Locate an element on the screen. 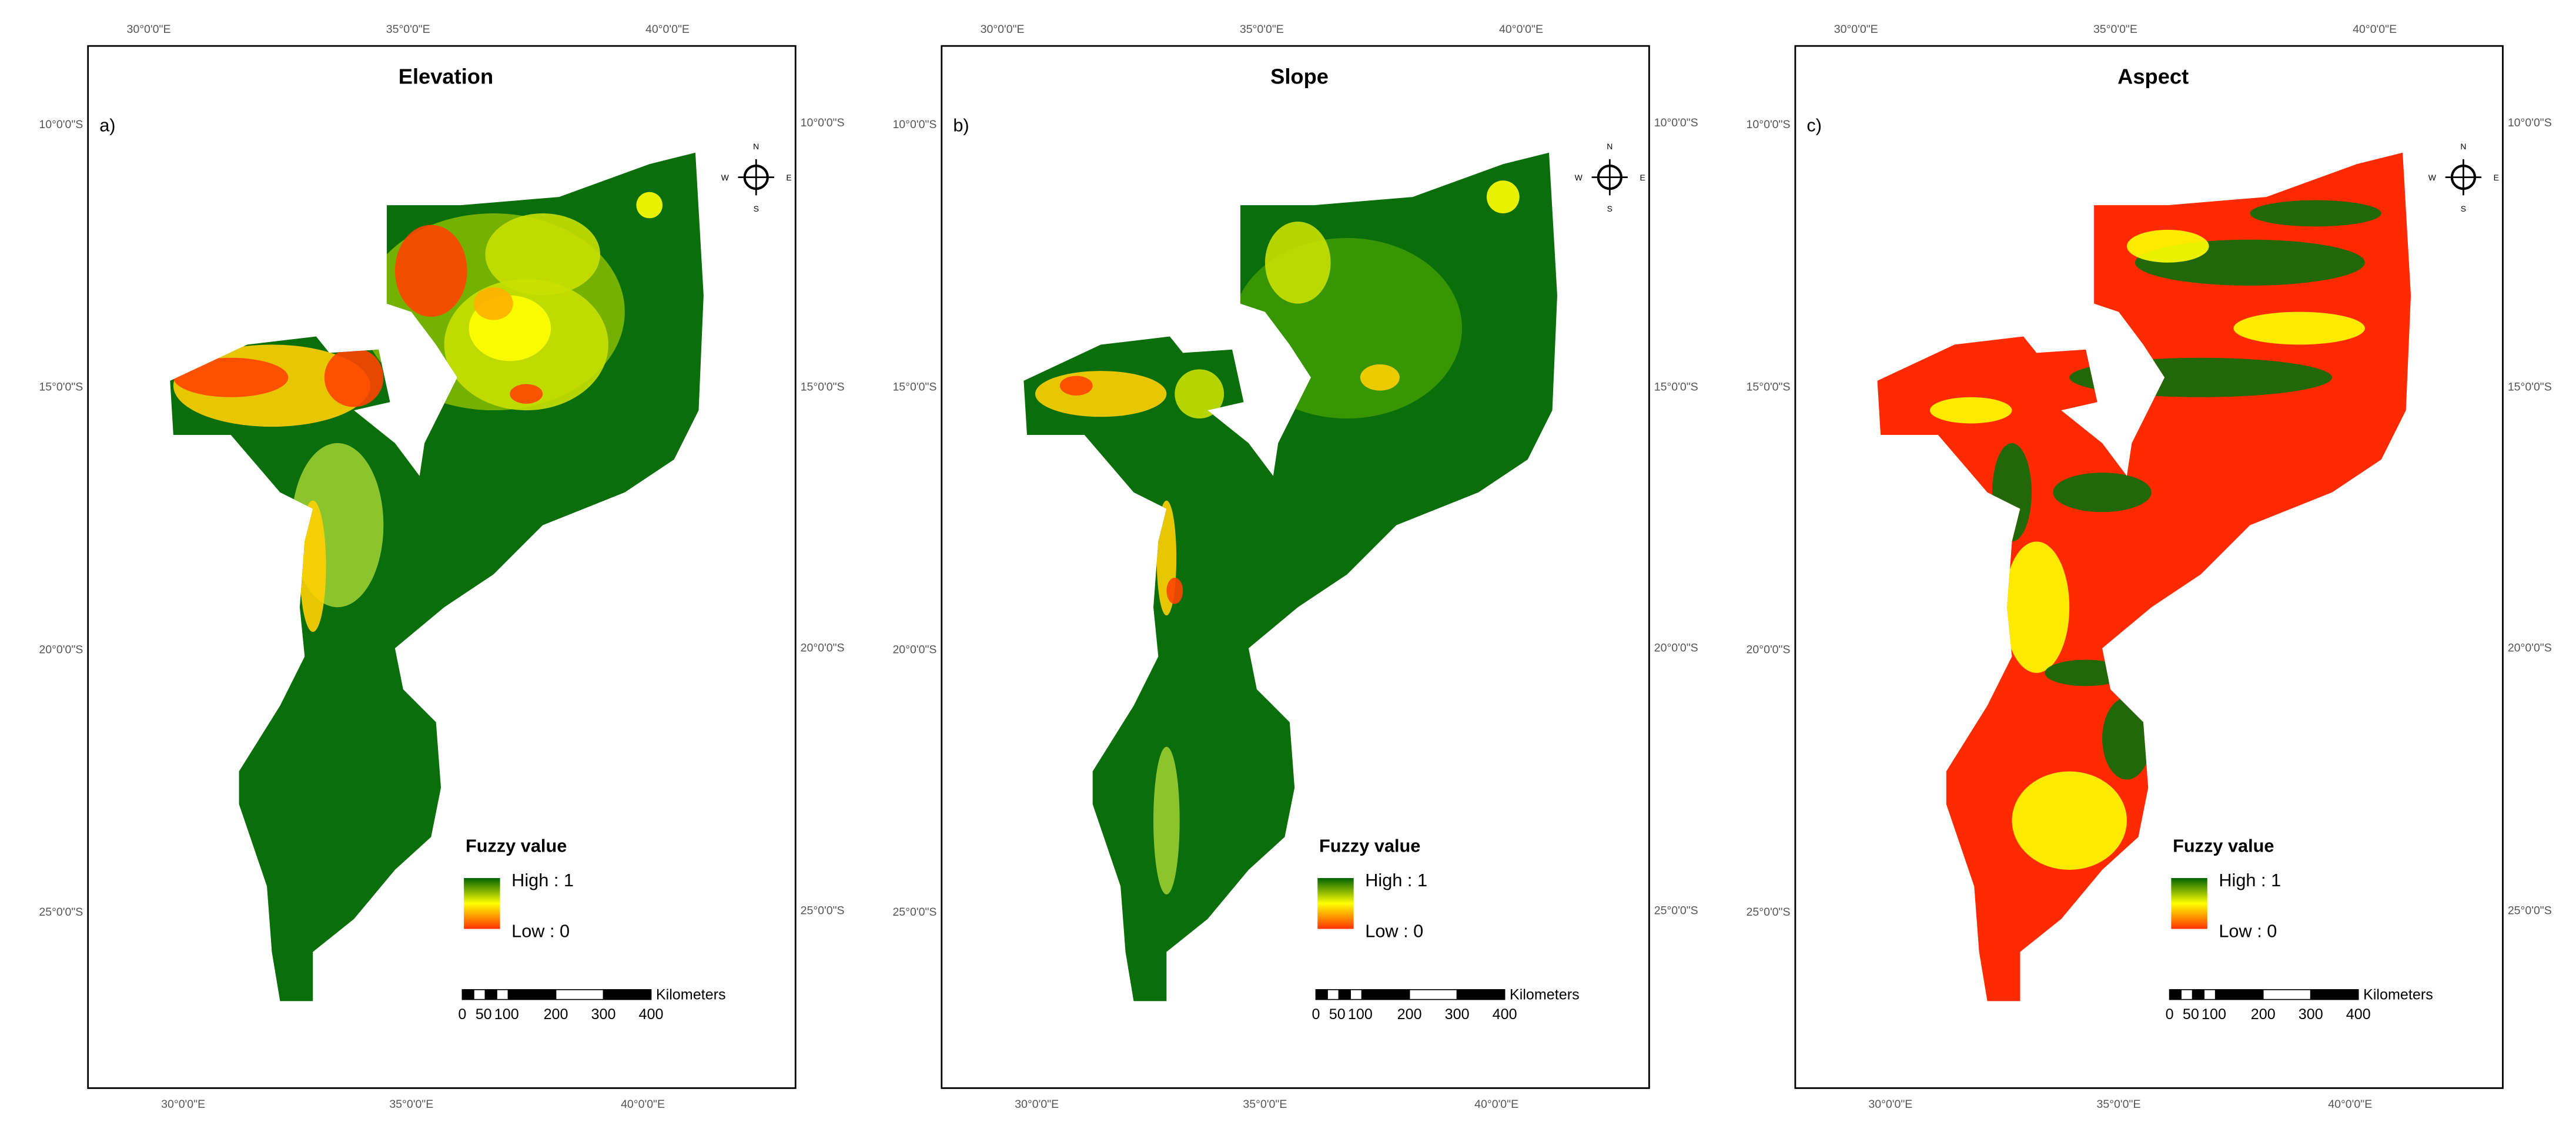 The width and height of the screenshot is (2576, 1139). panel-title: Aspect is located at coordinates (2153, 76).